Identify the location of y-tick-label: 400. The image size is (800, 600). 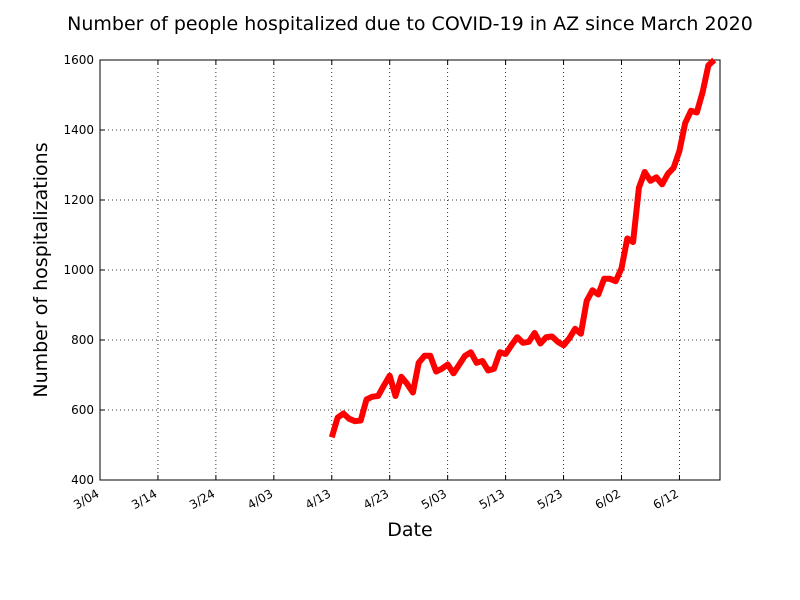
(82, 480).